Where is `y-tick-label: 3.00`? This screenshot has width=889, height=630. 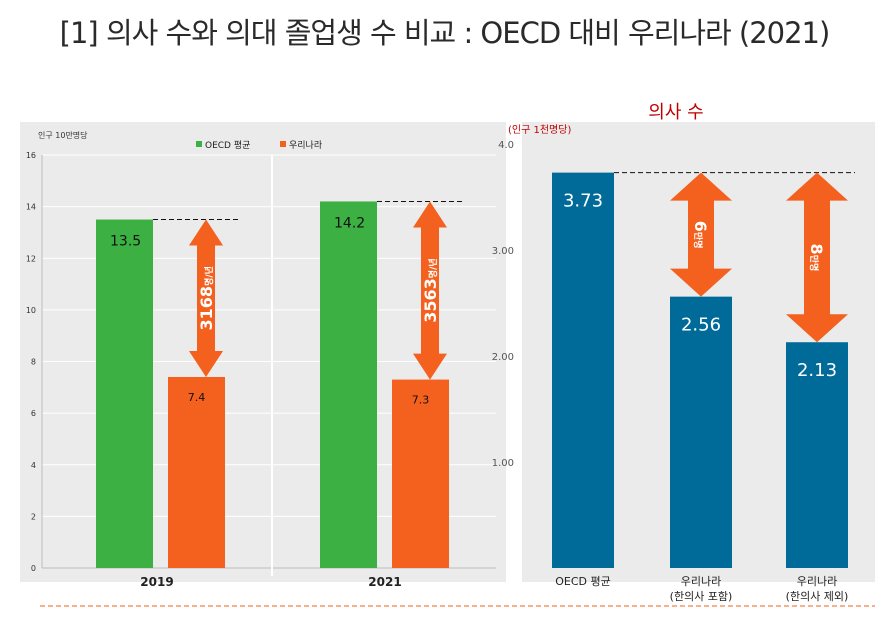 y-tick-label: 3.00 is located at coordinates (503, 251).